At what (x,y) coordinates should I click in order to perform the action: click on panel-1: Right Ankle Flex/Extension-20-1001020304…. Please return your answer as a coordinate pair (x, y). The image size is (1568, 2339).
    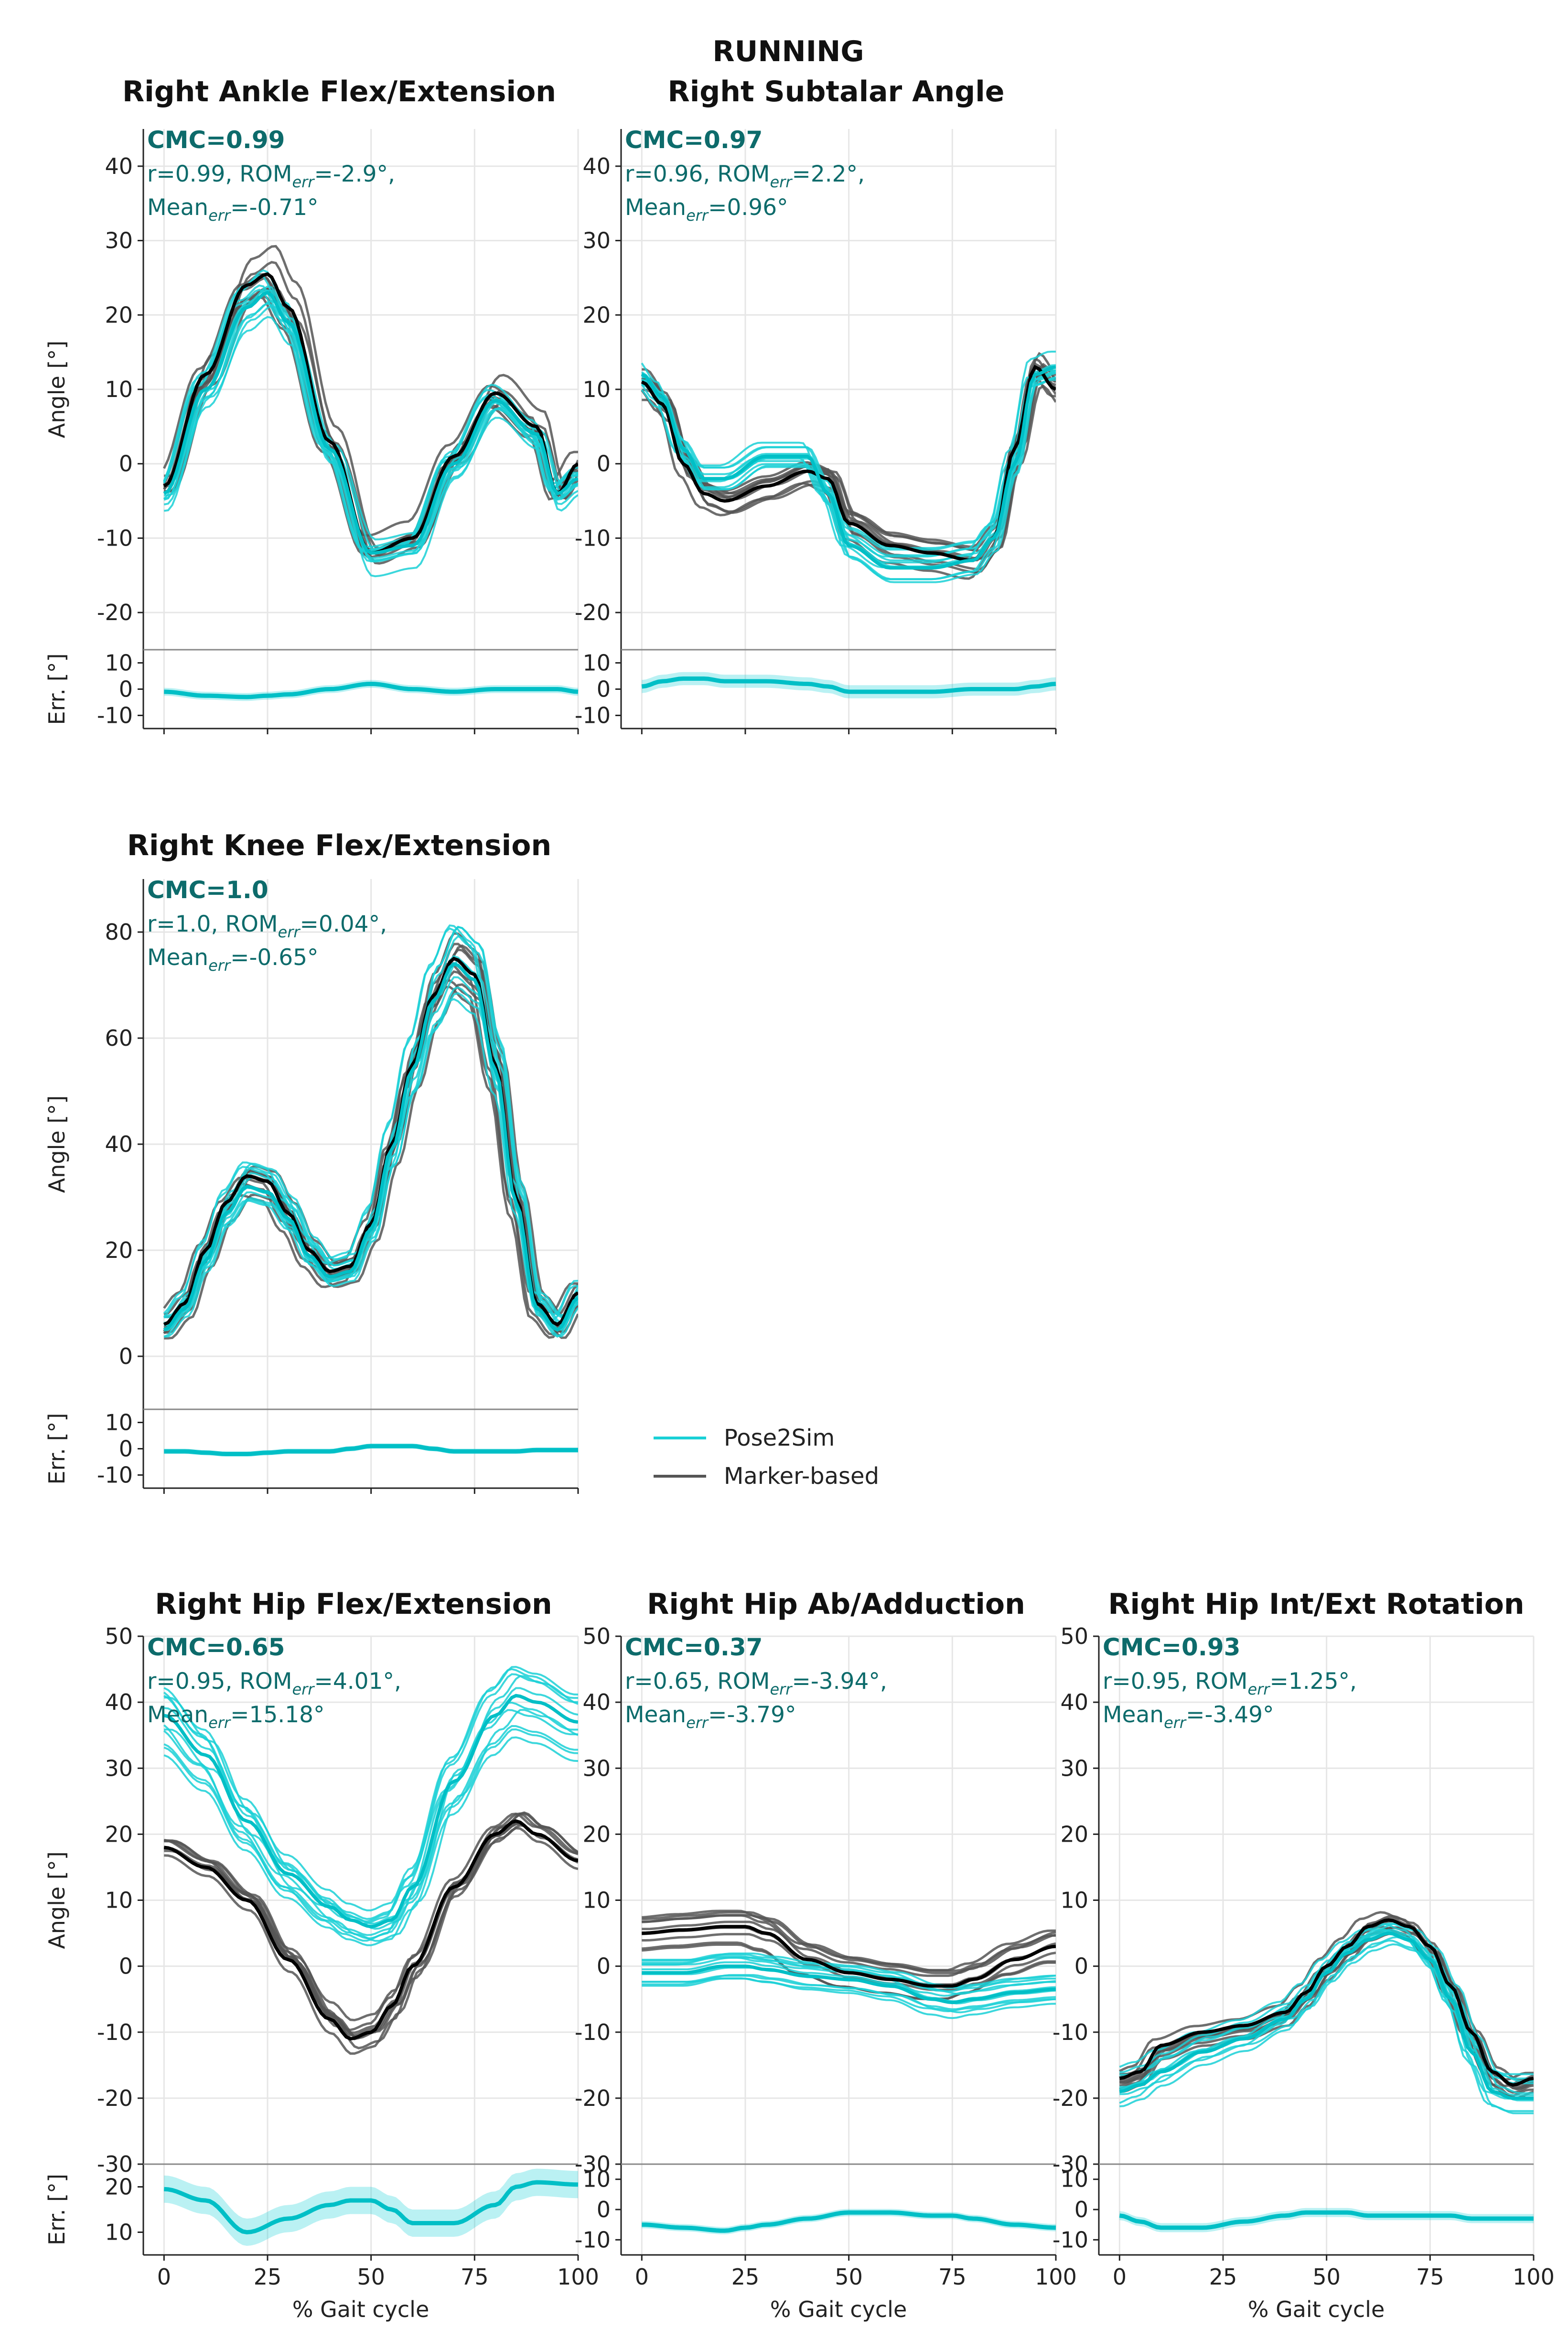
    Looking at the image, I should click on (311, 405).